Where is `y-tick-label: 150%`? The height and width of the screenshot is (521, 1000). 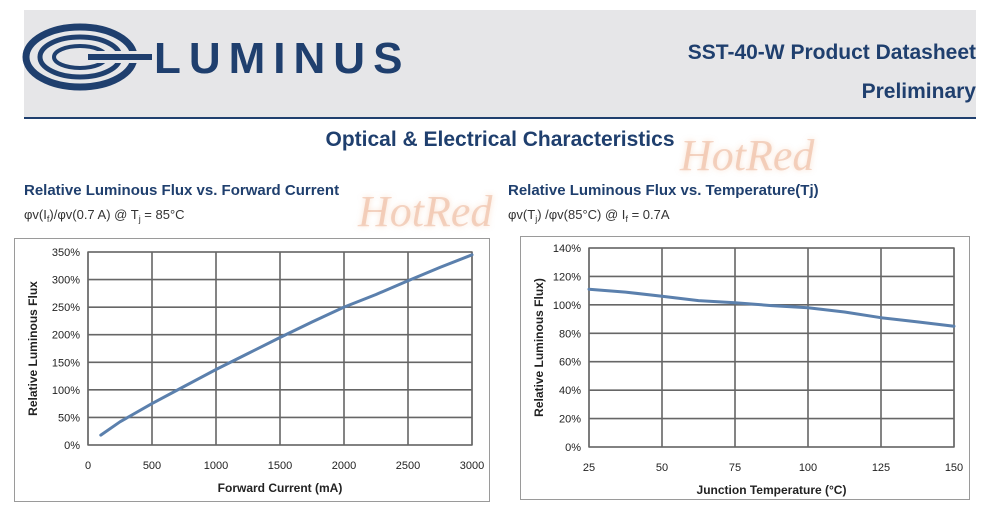 y-tick-label: 150% is located at coordinates (66, 363).